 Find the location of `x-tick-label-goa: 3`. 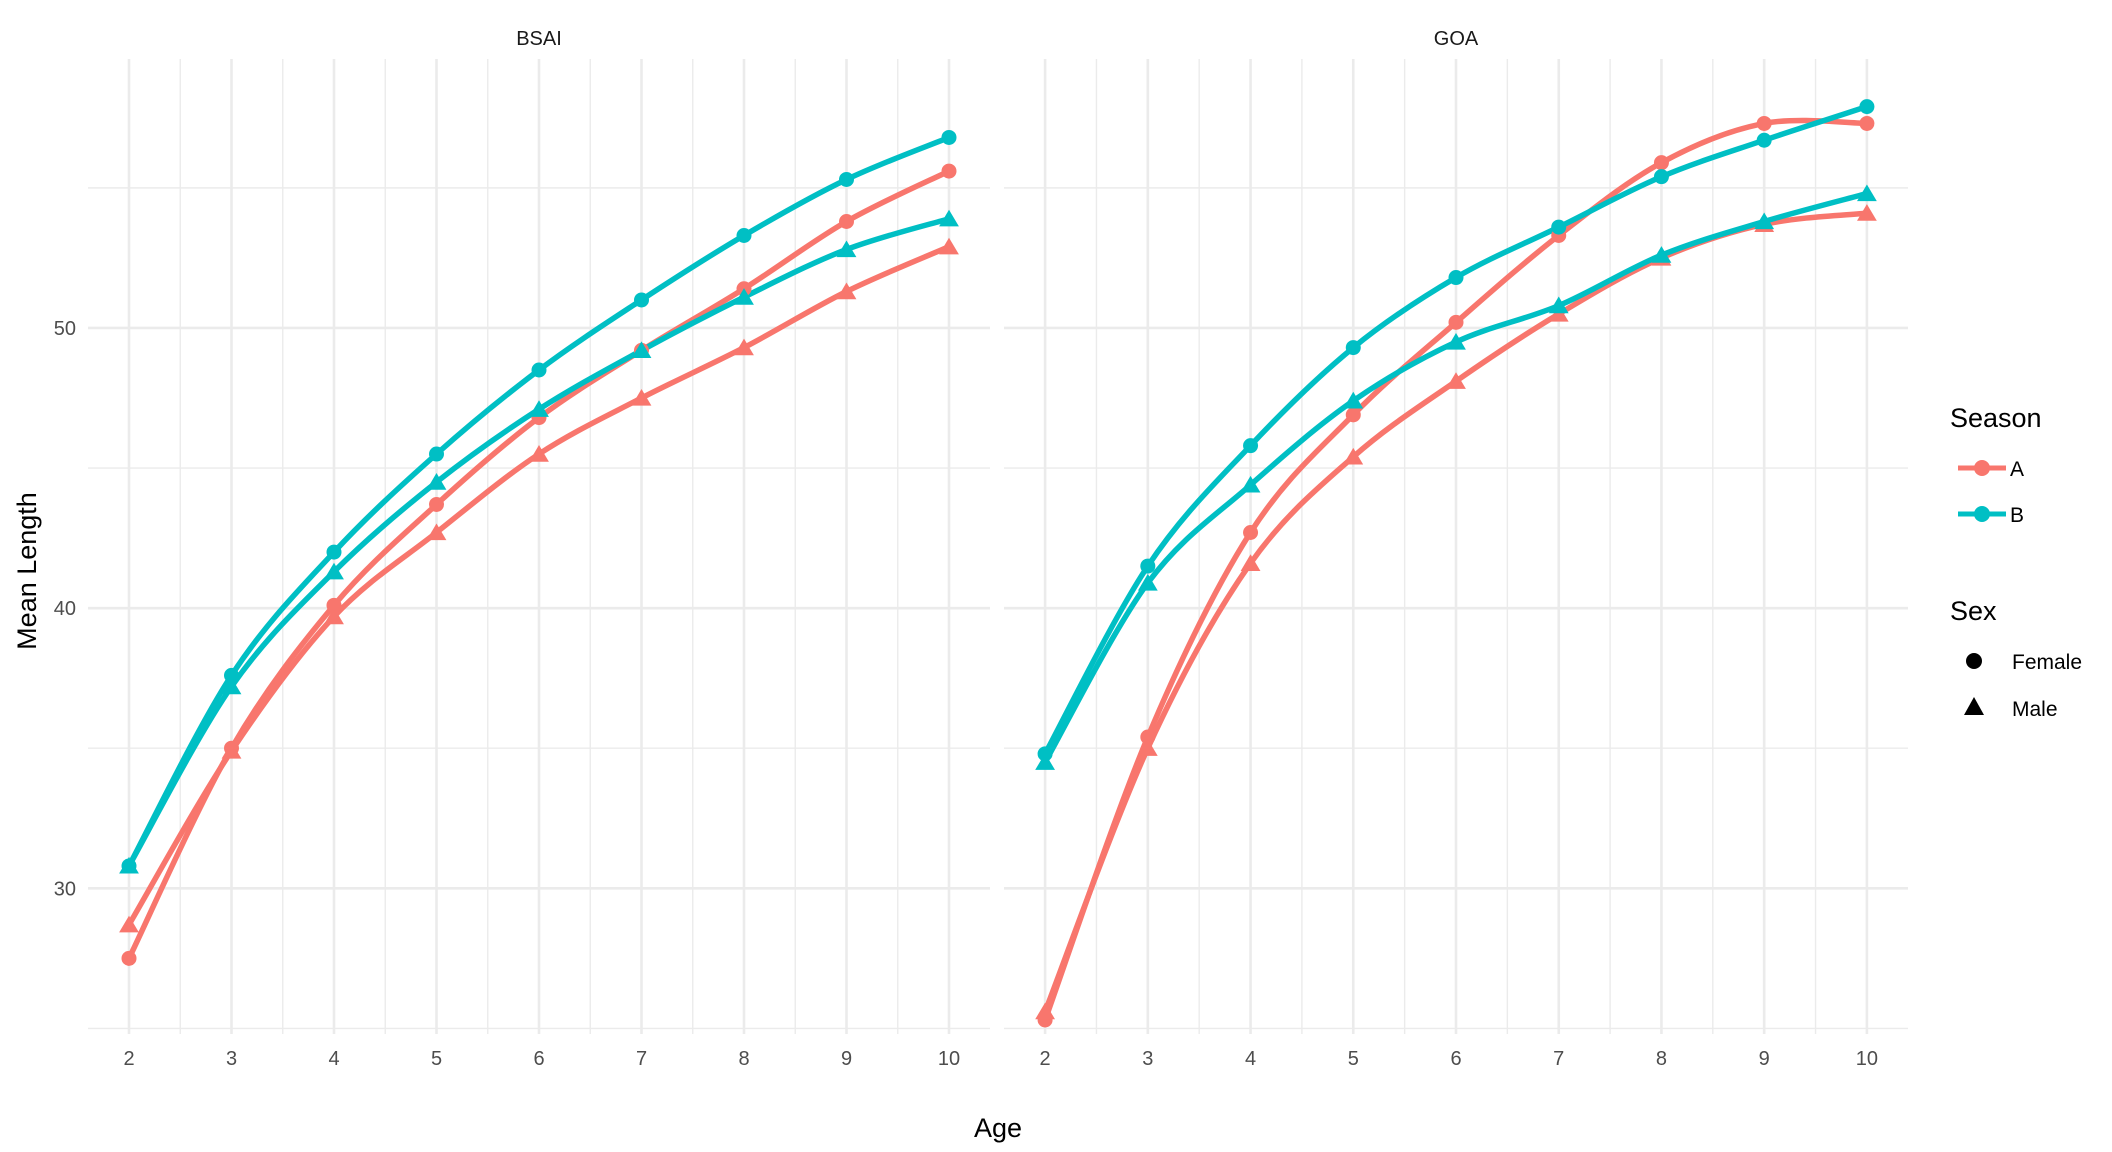

x-tick-label-goa: 3 is located at coordinates (1147, 1059).